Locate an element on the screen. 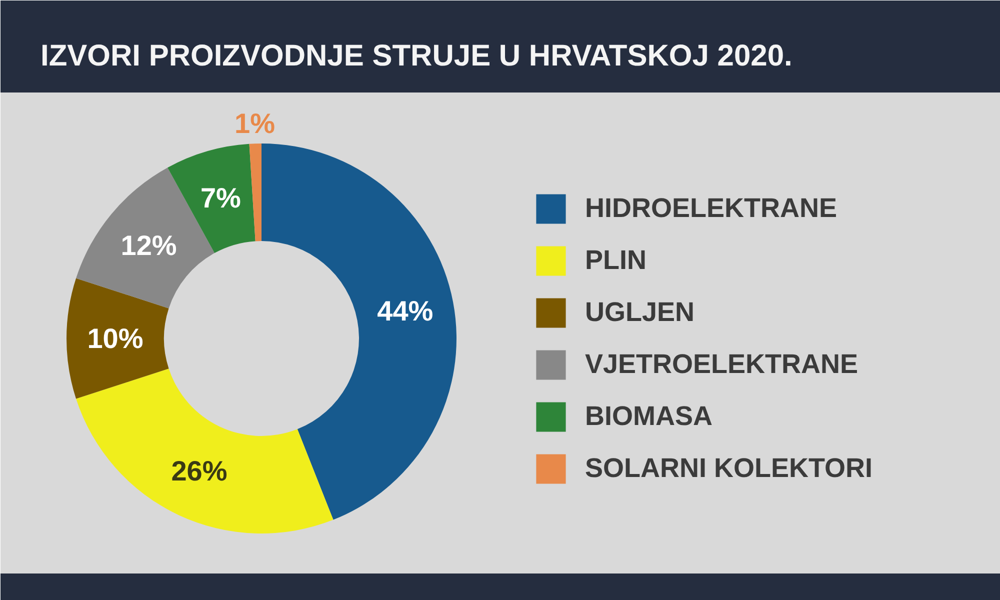 This screenshot has width=1000, height=600. data-label: 12% is located at coordinates (148, 245).